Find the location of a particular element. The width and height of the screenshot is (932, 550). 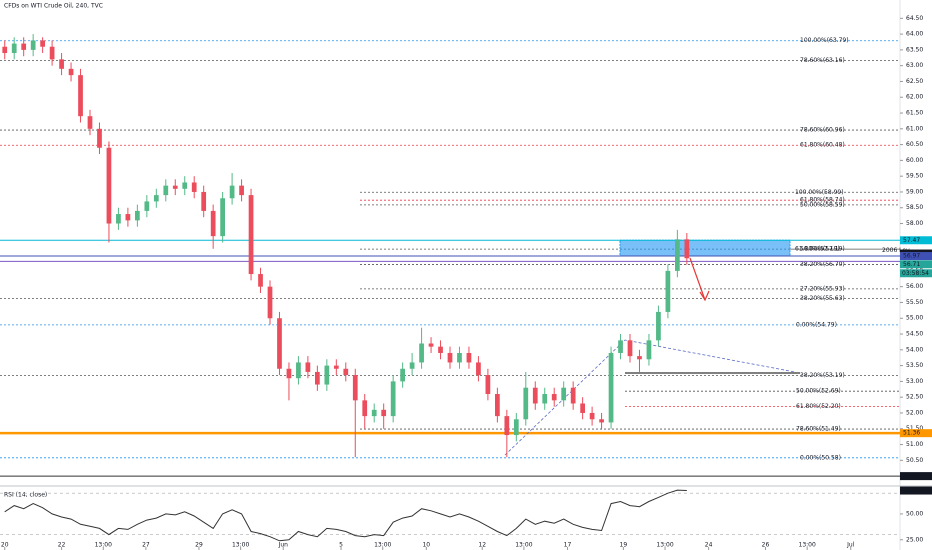

arrow-head is located at coordinates (704, 296).